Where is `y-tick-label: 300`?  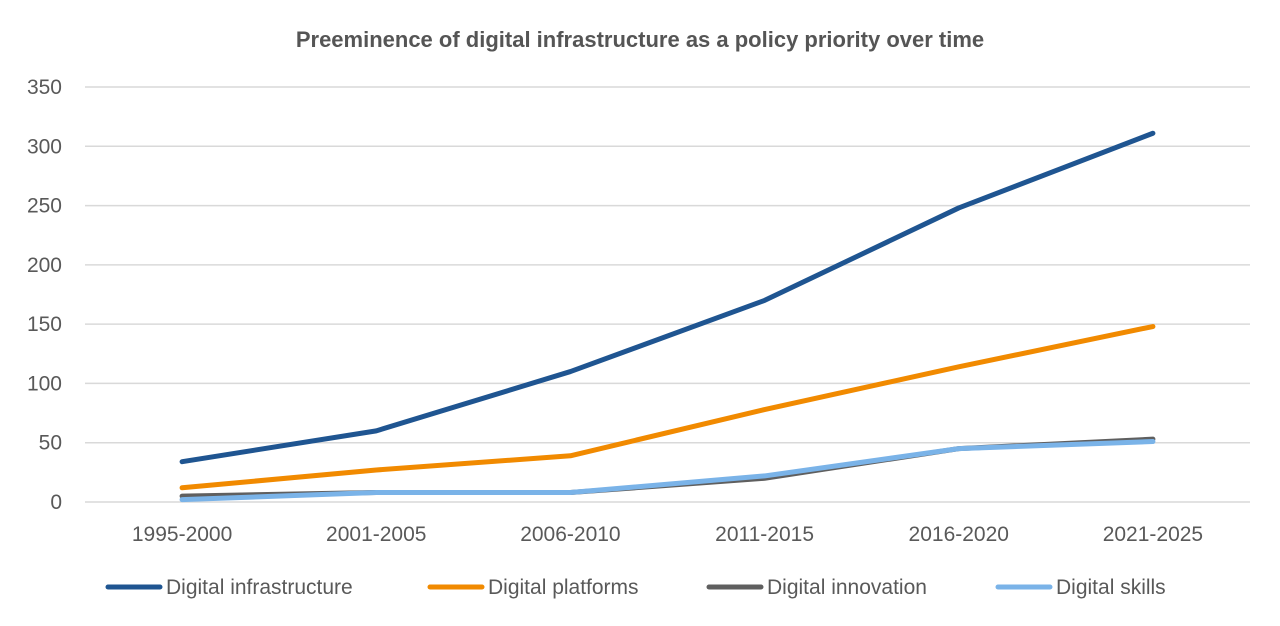
y-tick-label: 300 is located at coordinates (44, 146).